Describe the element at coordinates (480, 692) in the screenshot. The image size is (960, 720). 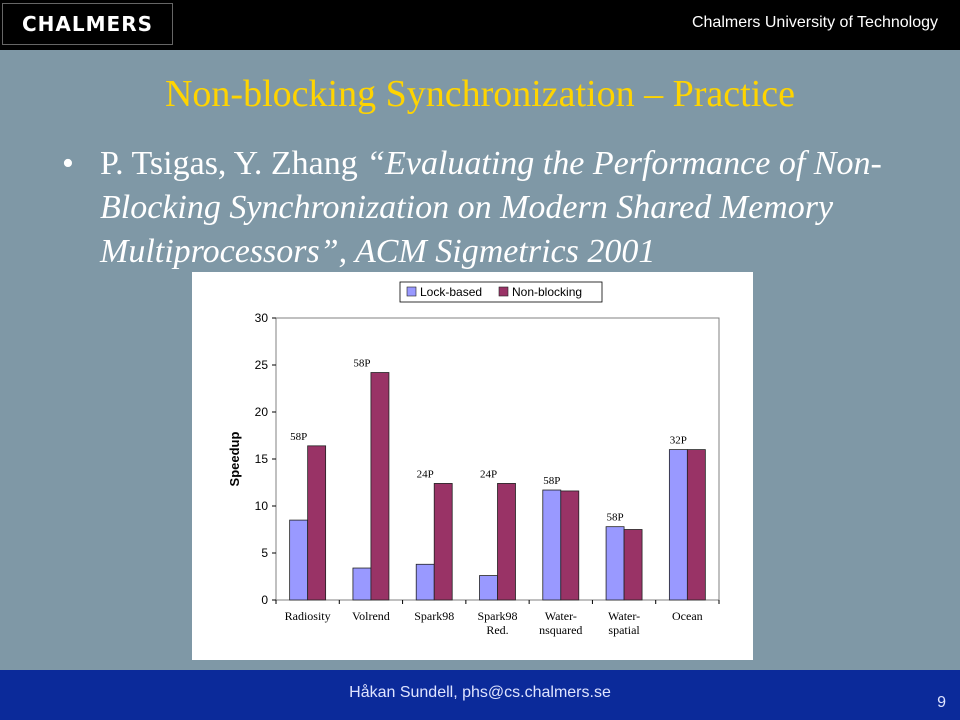
I see `footer-author: Håkan Sundell, phs@cs.chalmers.se` at that location.